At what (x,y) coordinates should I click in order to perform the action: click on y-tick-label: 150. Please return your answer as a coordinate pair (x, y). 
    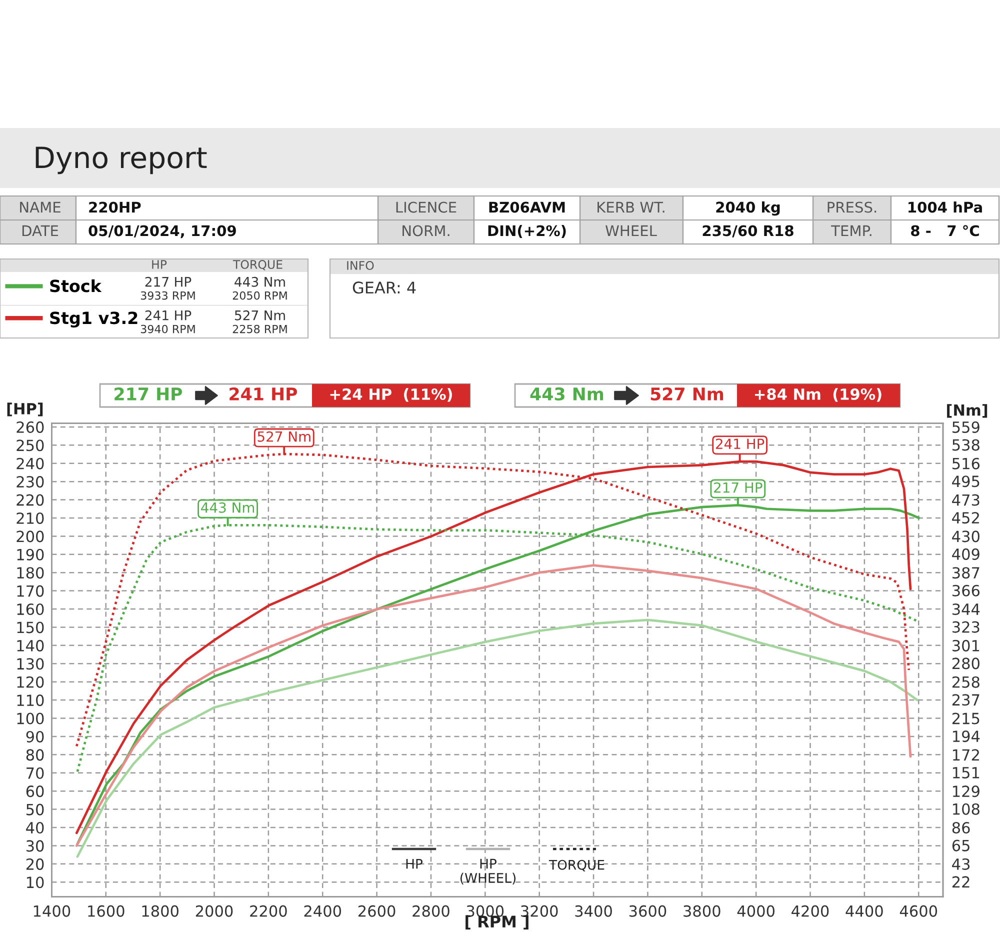
    Looking at the image, I should click on (30, 628).